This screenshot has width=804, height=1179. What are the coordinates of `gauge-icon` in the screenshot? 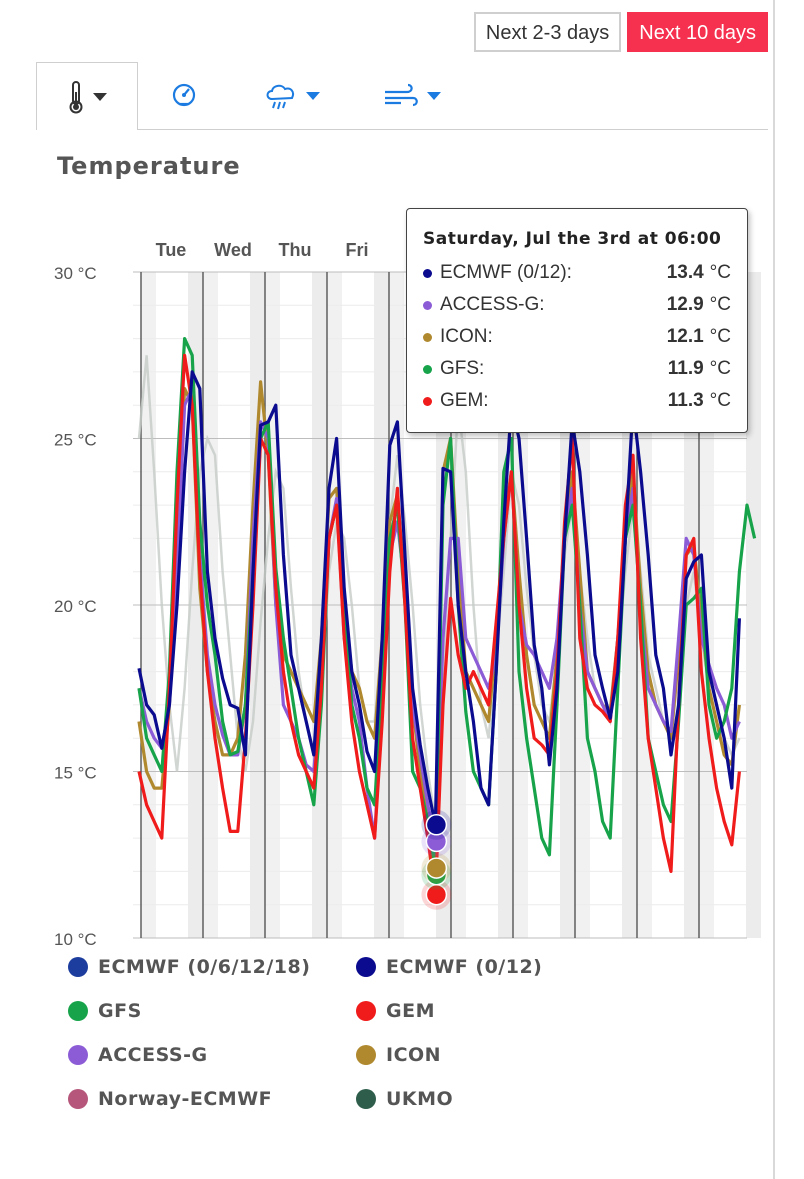 It's located at (184, 95).